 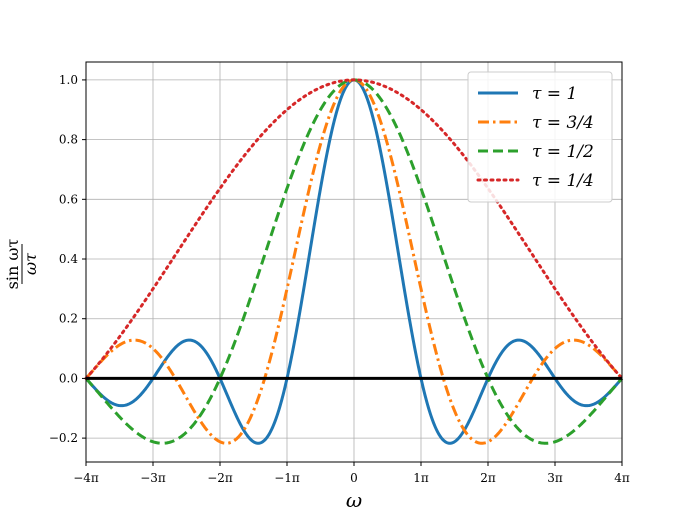 I want to click on x-tick-label: 3π, so click(x=555, y=478).